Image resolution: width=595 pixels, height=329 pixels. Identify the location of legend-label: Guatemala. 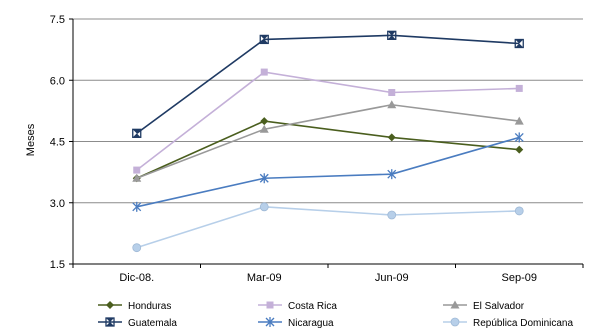
(152, 323).